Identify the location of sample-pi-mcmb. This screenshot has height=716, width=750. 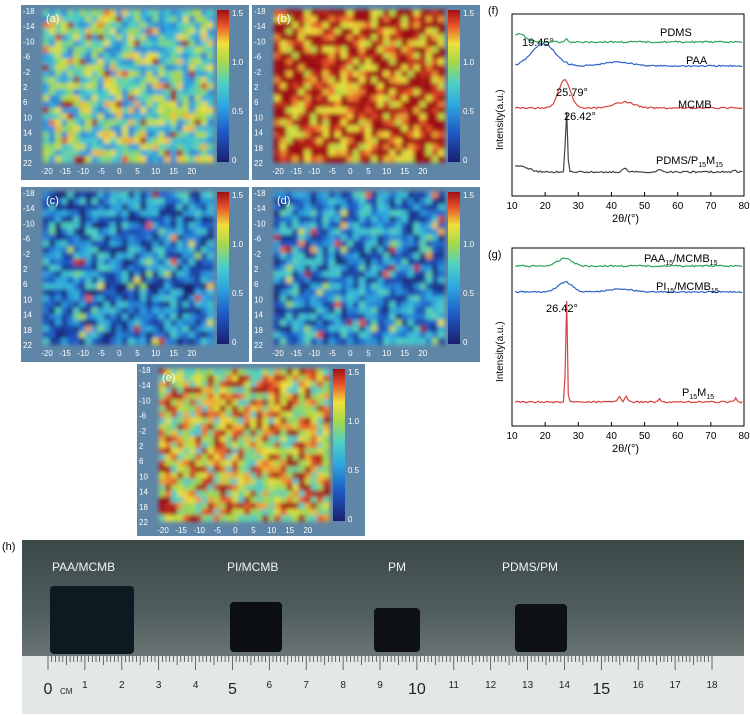
(256, 627).